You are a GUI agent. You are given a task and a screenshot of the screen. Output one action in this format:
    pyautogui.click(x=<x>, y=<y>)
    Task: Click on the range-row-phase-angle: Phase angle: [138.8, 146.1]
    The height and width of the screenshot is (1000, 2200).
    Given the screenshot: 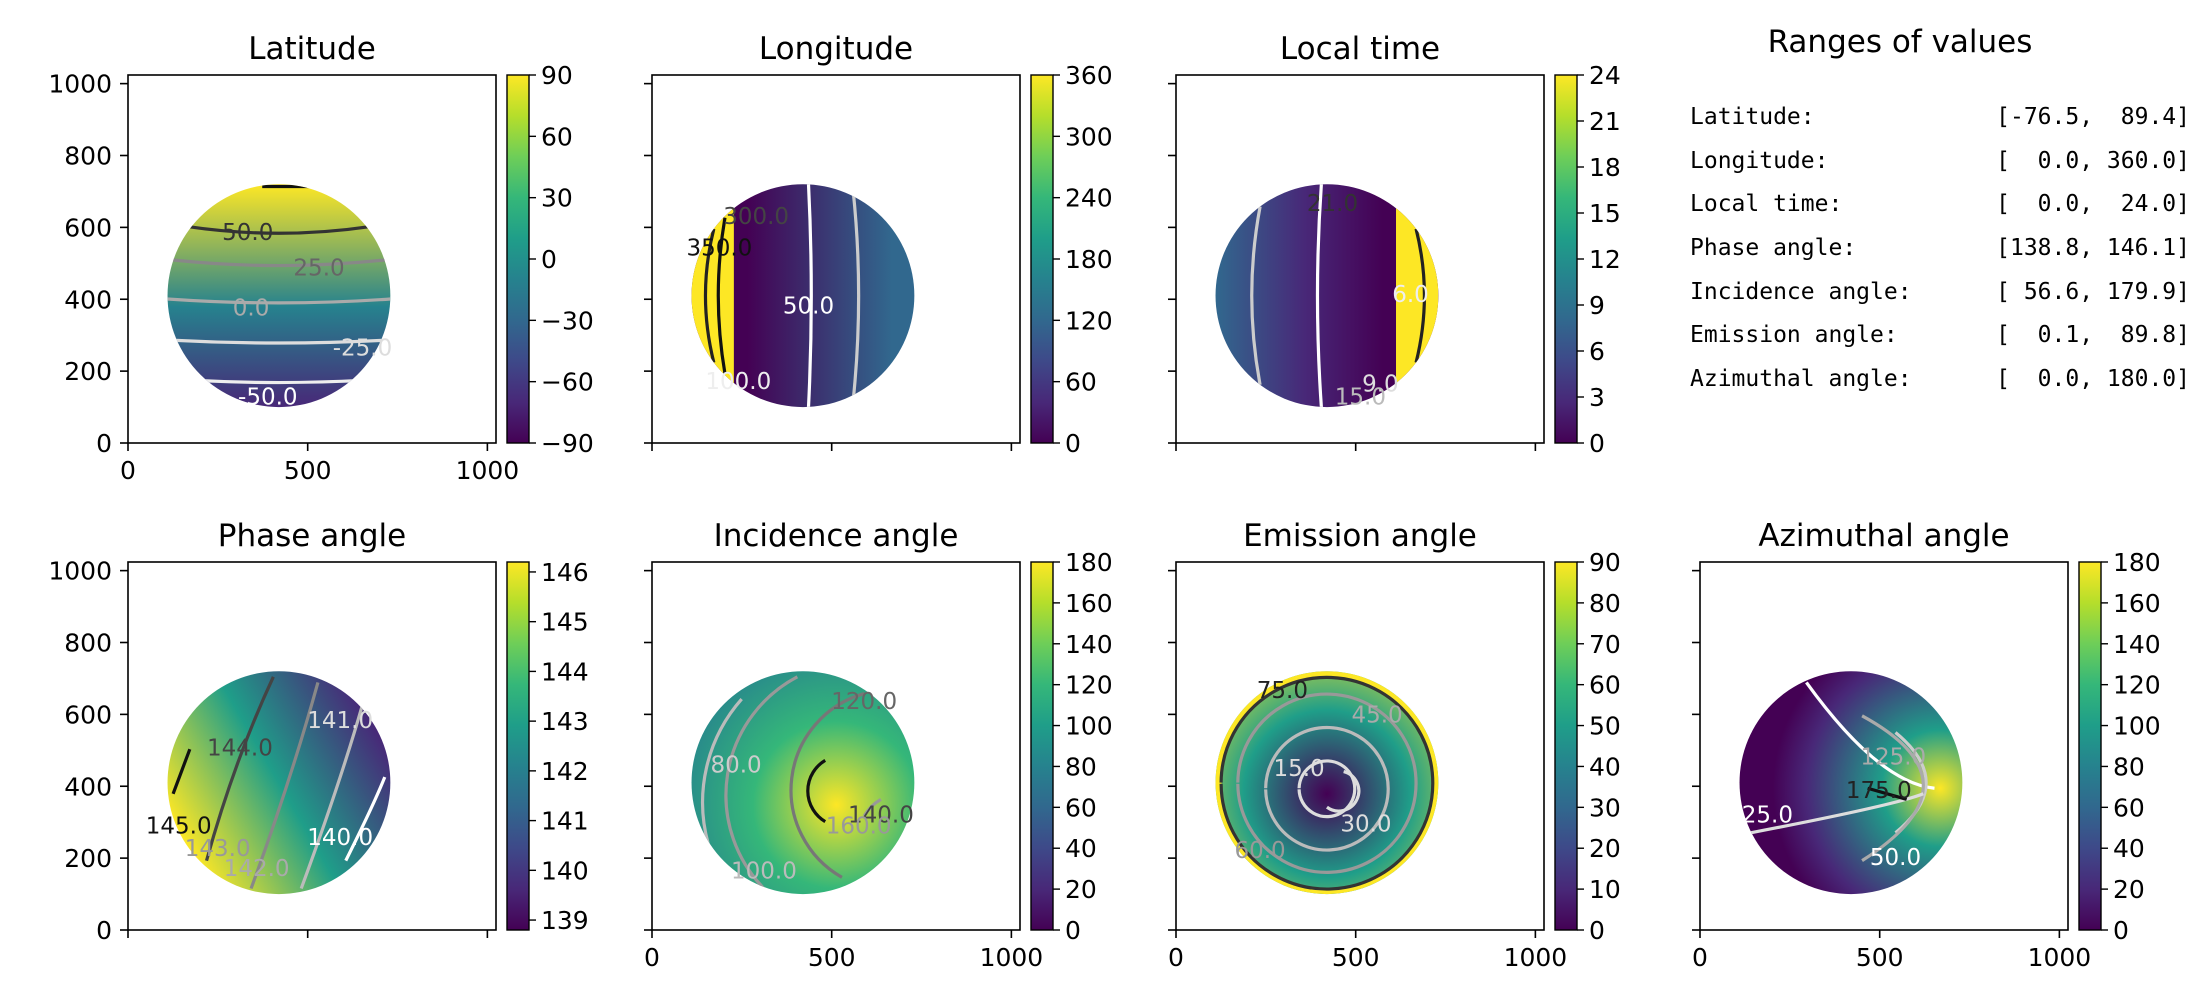 What is the action you would take?
    pyautogui.click(x=1940, y=257)
    